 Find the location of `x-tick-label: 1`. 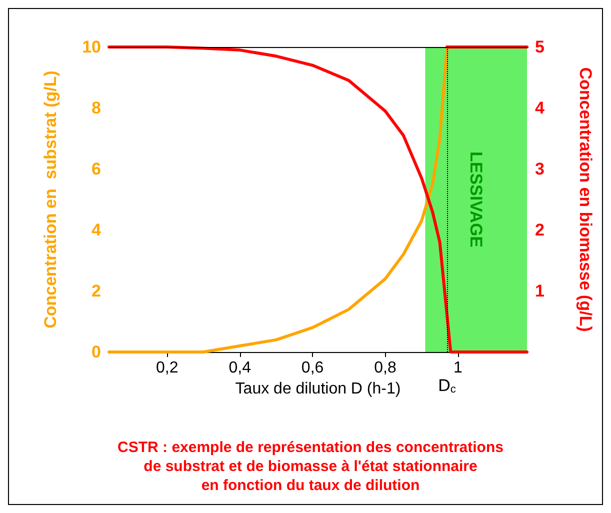

x-tick-label: 1 is located at coordinates (457, 368).